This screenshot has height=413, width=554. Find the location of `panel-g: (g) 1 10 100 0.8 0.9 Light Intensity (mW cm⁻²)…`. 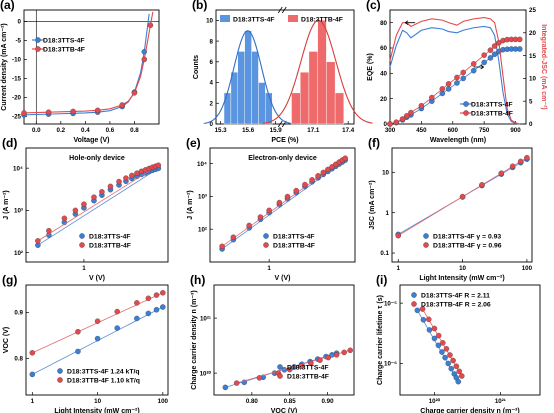

panel-g: (g) 1 10 100 0.8 0.9 Light Intensity (mW cm⁻²)… is located at coordinates (85, 343).